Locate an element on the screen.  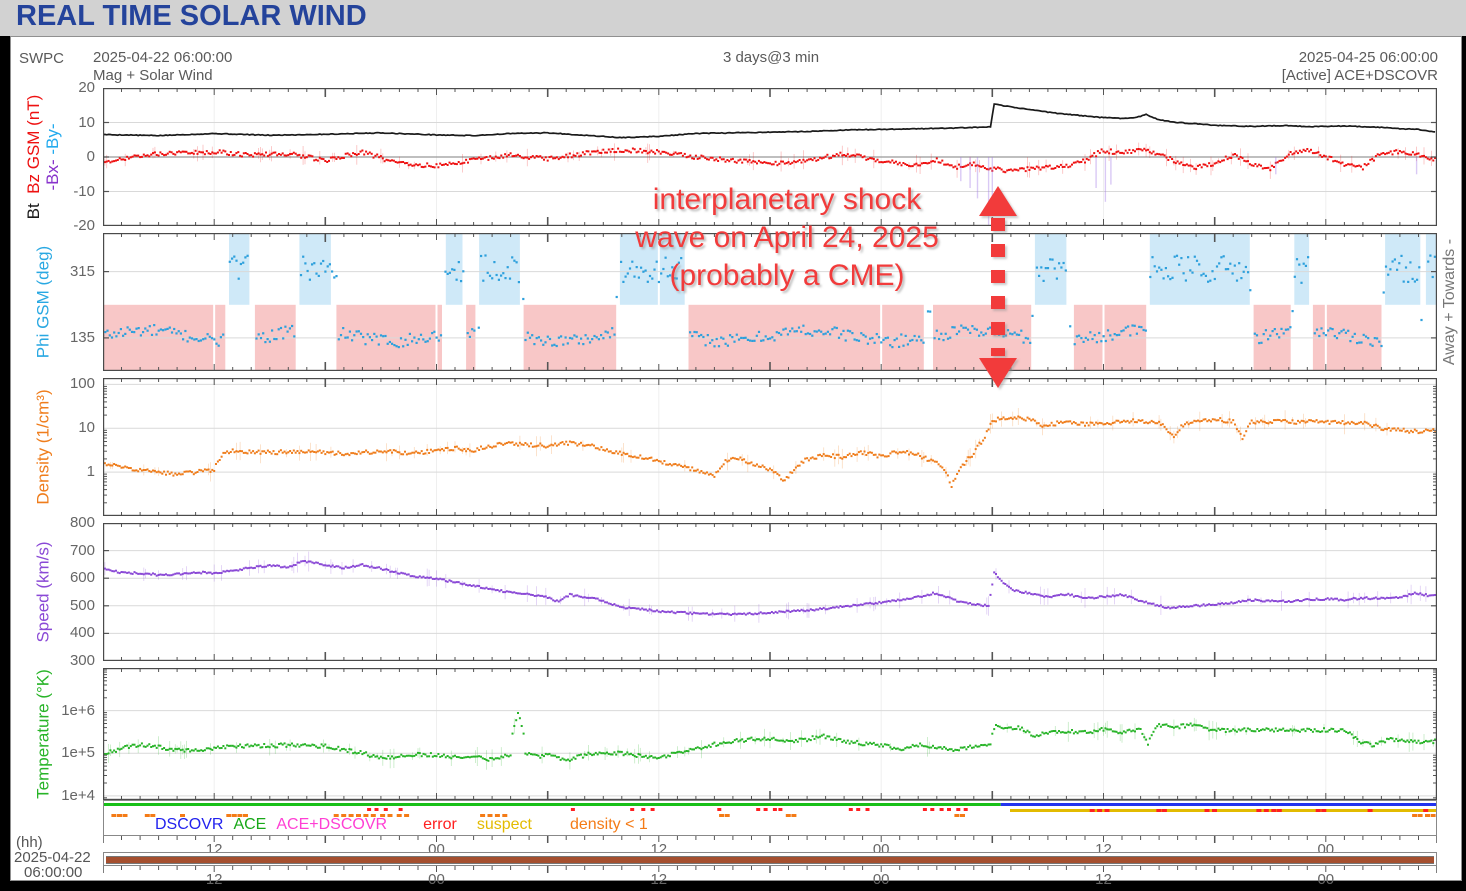
active-source-label: [Active] ACE+DSCOVR is located at coordinates (771, 75).